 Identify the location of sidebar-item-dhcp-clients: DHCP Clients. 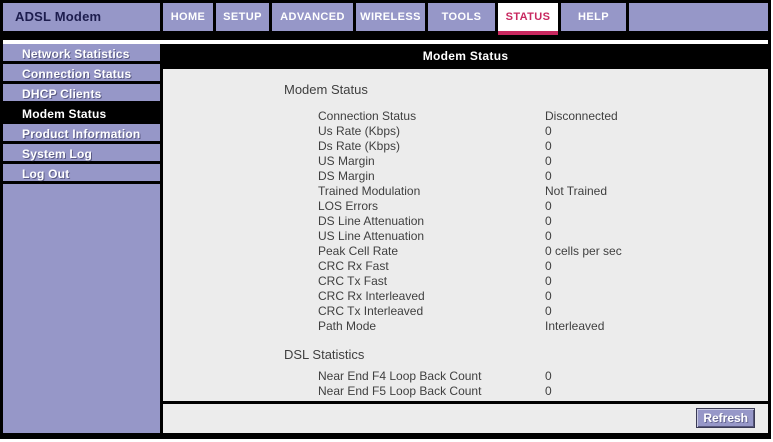
(81, 94).